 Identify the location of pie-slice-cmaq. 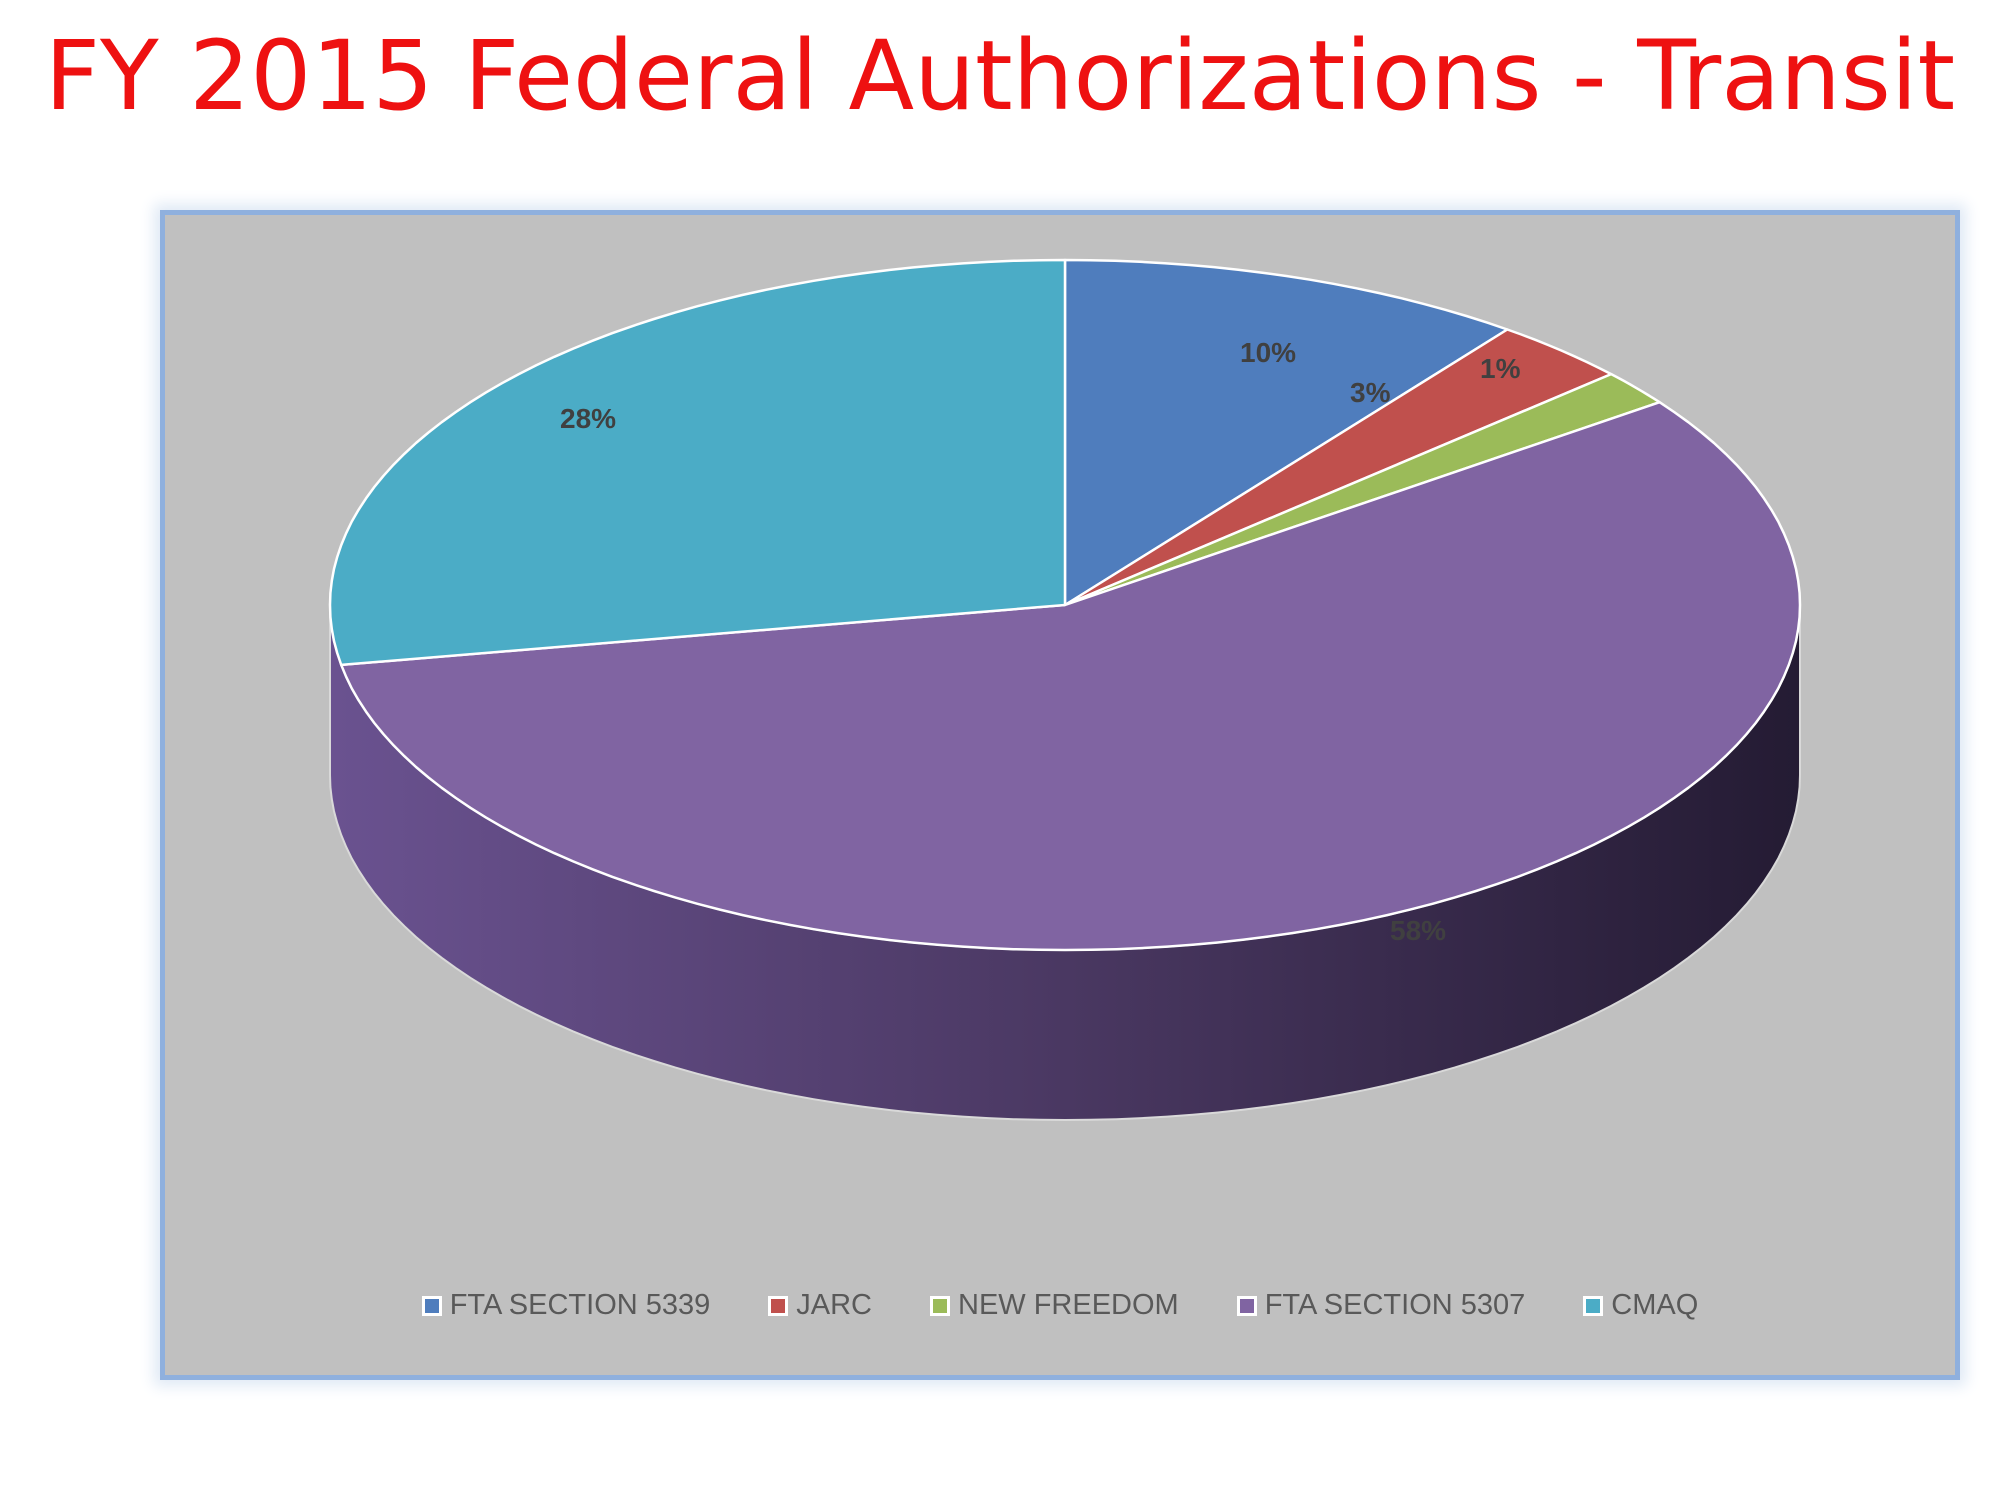
(697, 462).